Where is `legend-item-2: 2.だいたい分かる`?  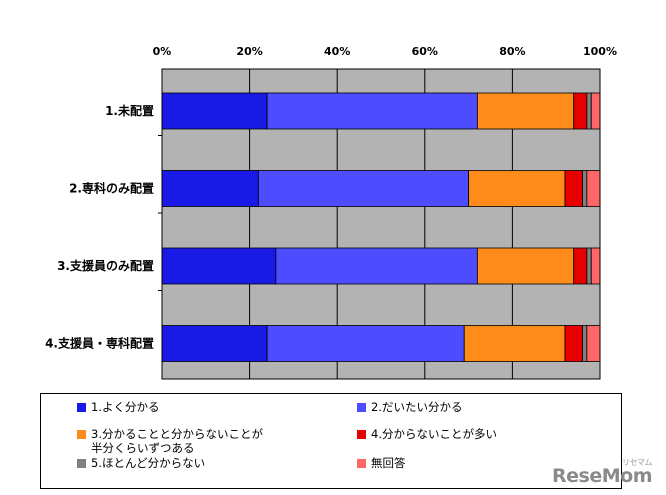
legend-item-2: 2.だいたい分かる is located at coordinates (409, 407).